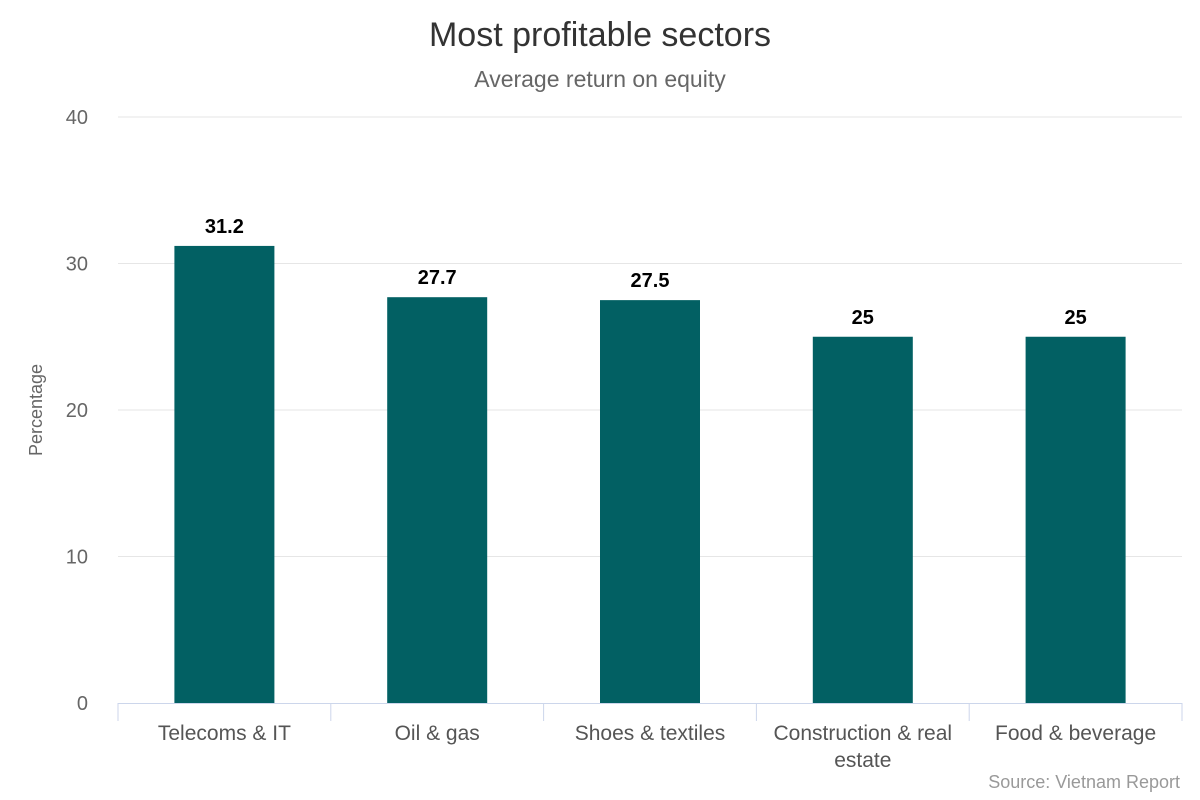  What do you see at coordinates (36, 410) in the screenshot?
I see `y-axis-label: Percentage` at bounding box center [36, 410].